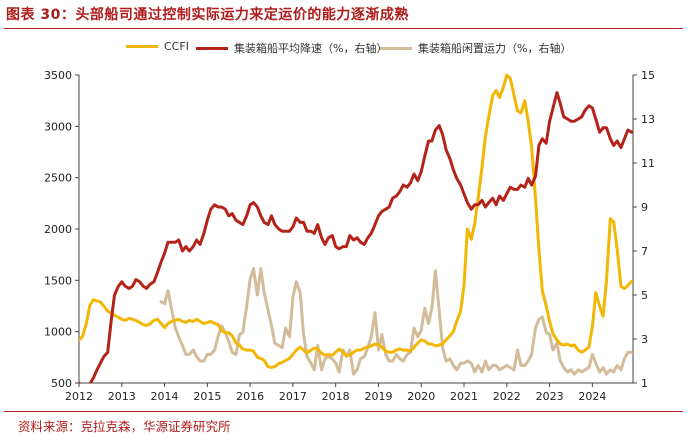  Describe the element at coordinates (378, 396) in the screenshot. I see `x-tick-label: 2019` at that location.